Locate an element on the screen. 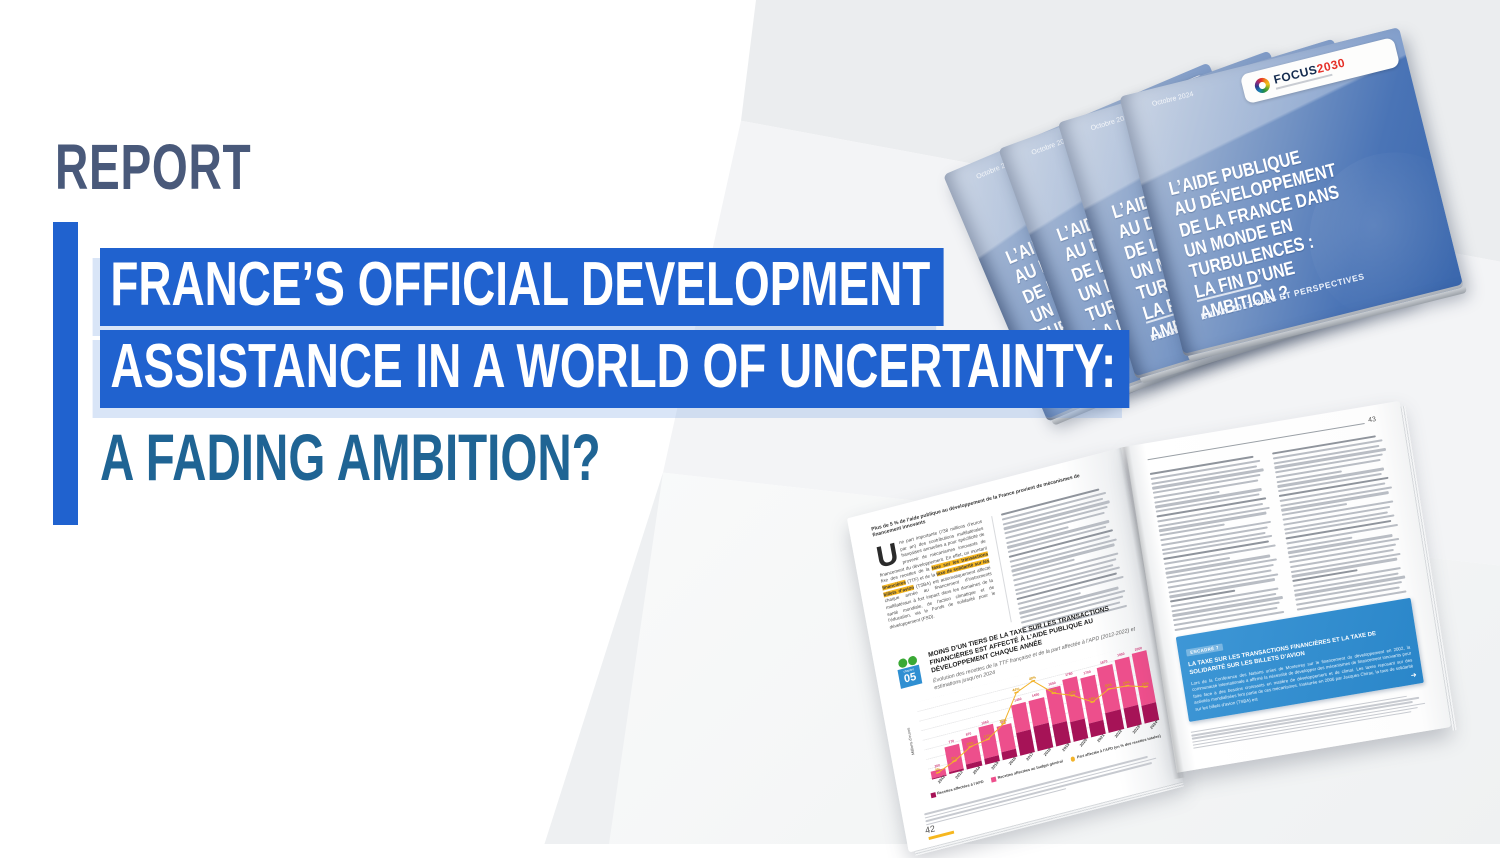 This screenshot has height=858, width=1500. pct-line-series is located at coordinates (1042, 726).